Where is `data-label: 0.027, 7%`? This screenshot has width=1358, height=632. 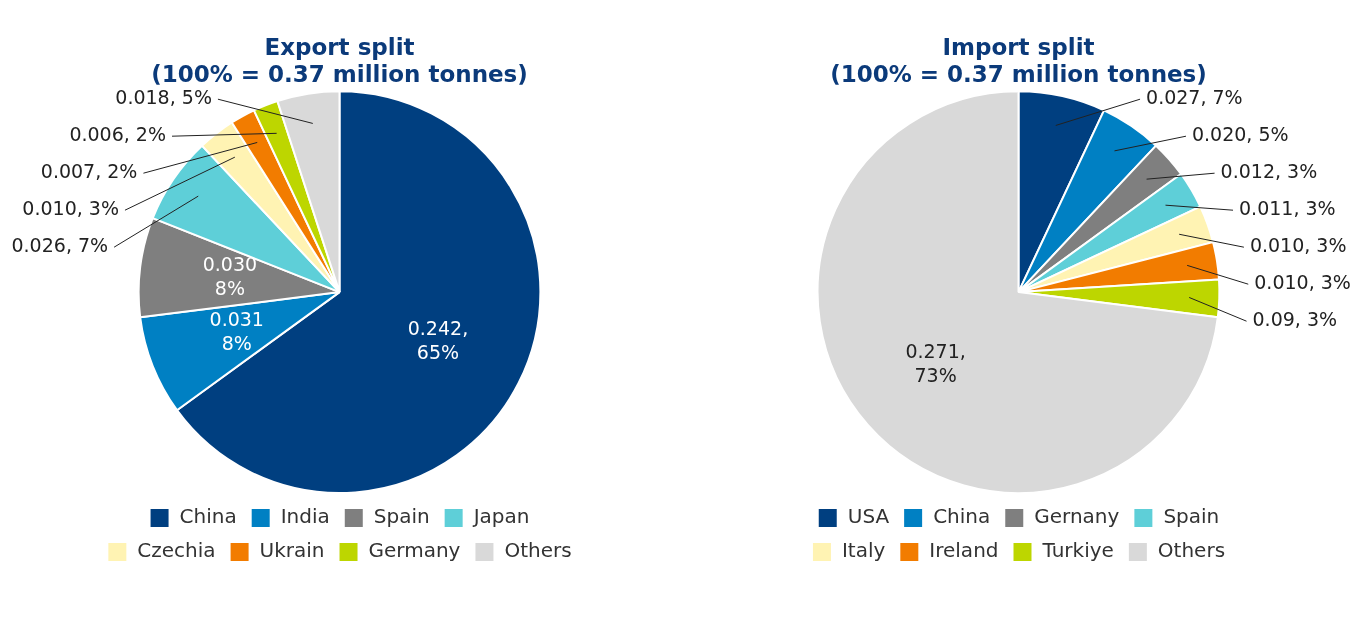
data-label: 0.027, 7% is located at coordinates (1194, 97).